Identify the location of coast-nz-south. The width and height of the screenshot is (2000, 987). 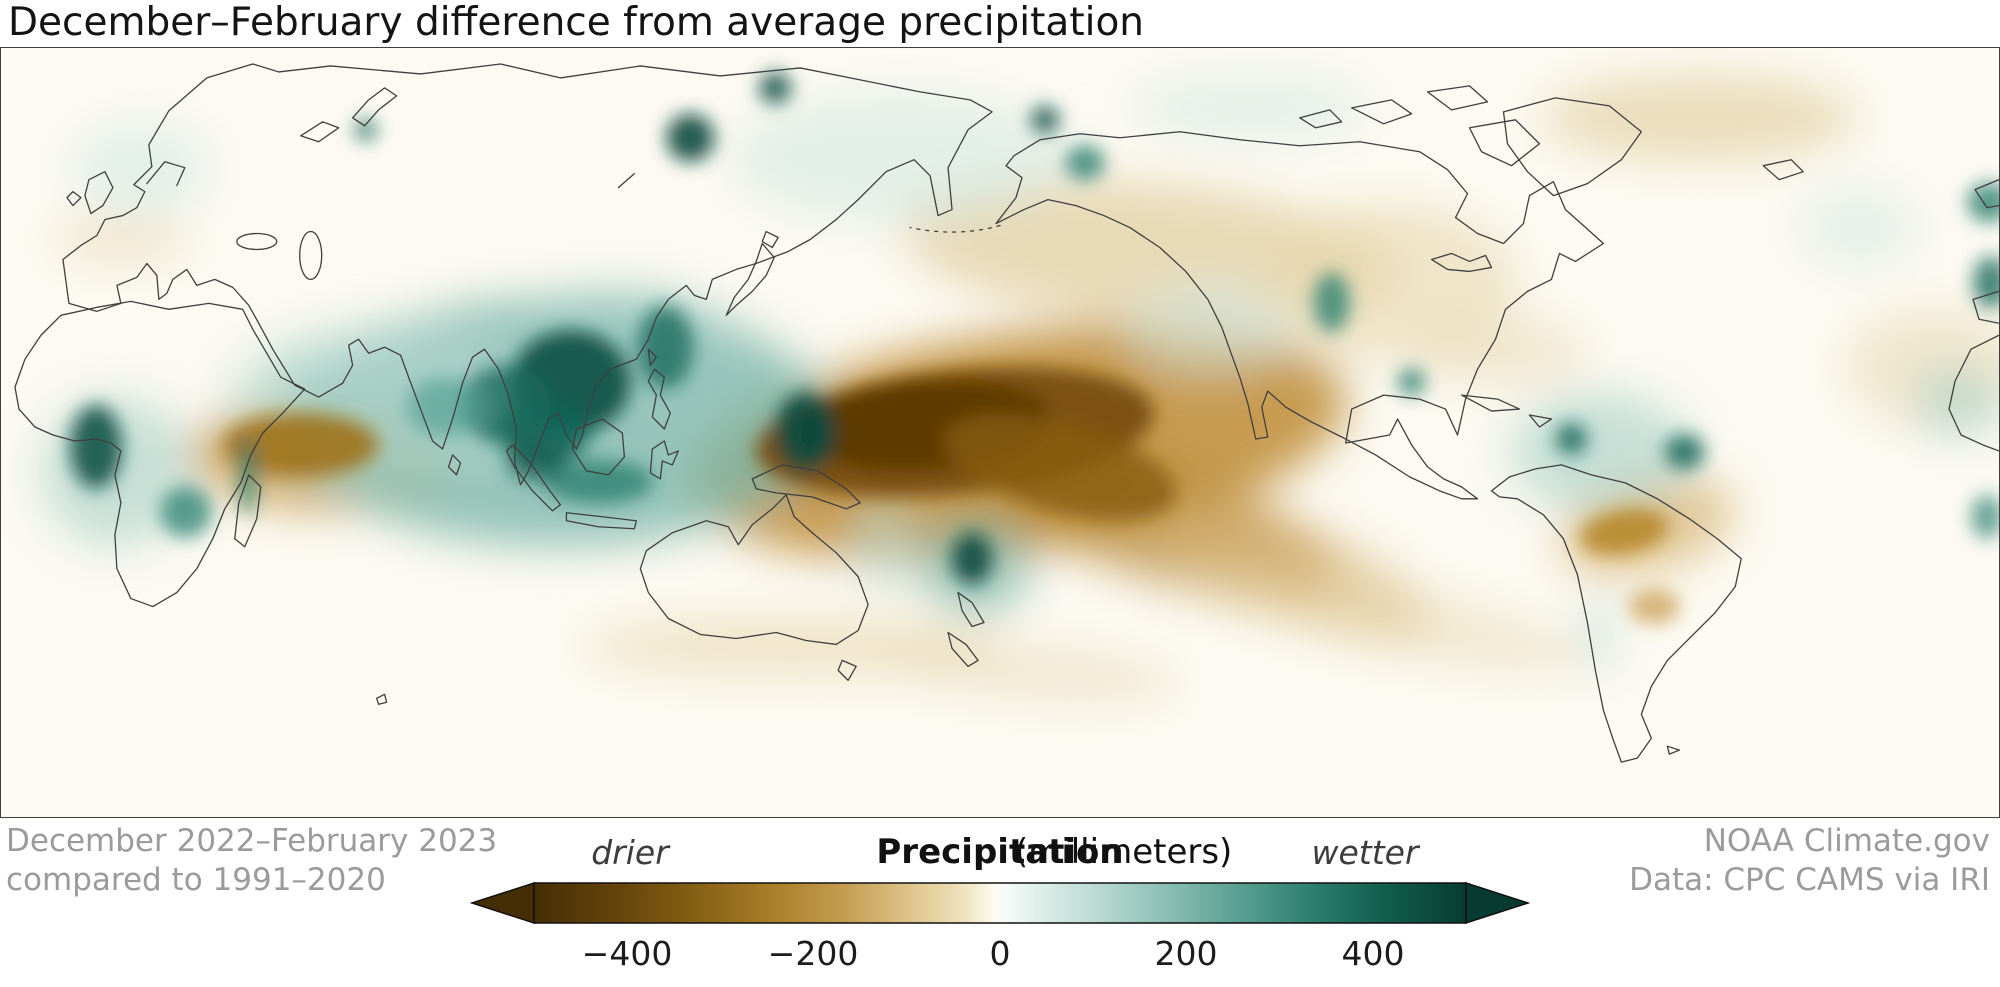
(963, 649).